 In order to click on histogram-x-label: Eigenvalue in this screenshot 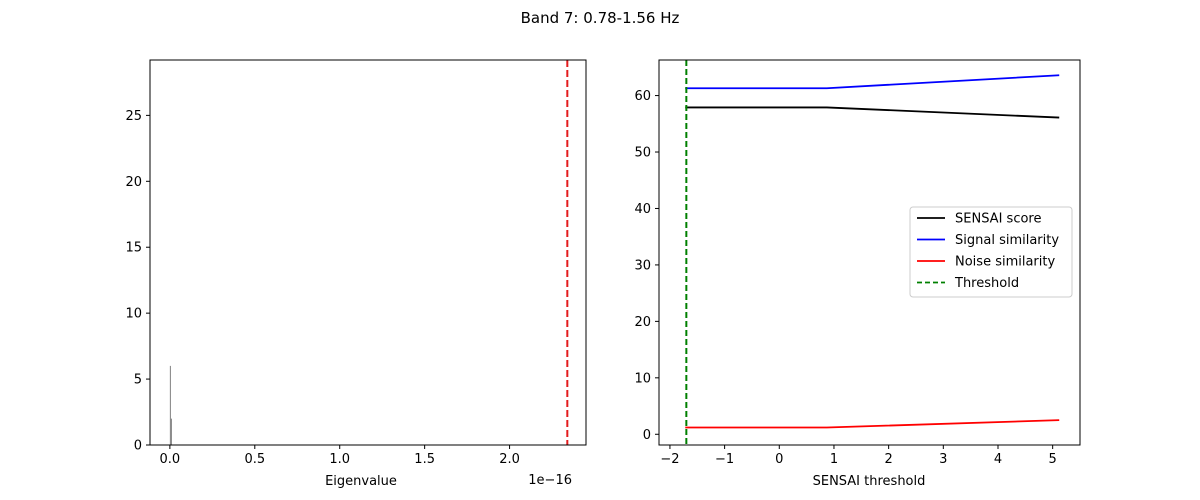, I will do `click(361, 481)`.